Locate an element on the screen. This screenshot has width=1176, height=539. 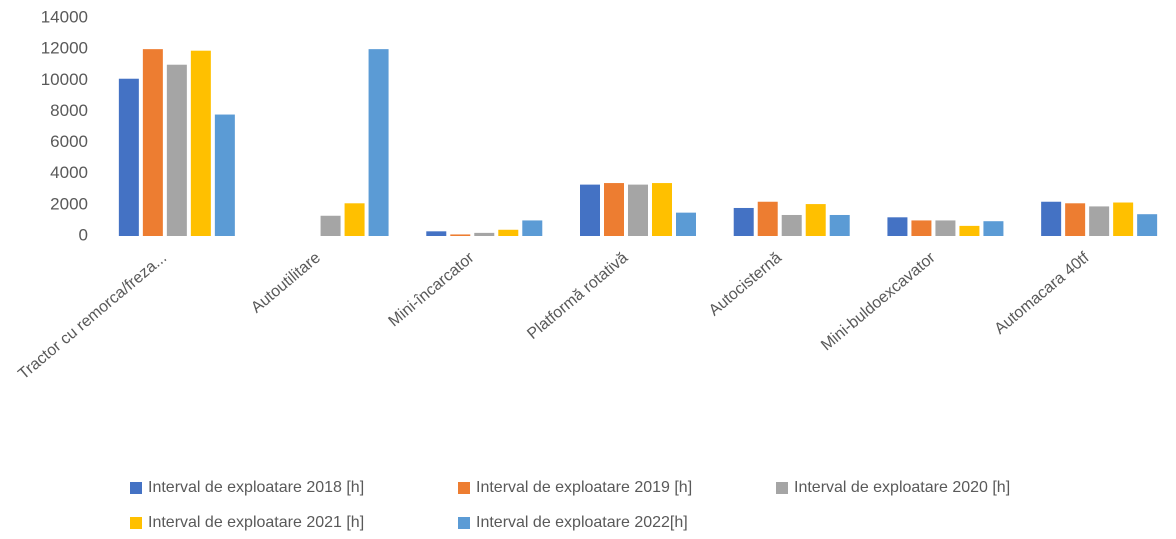
y-tick-label: 14000 is located at coordinates (64, 16).